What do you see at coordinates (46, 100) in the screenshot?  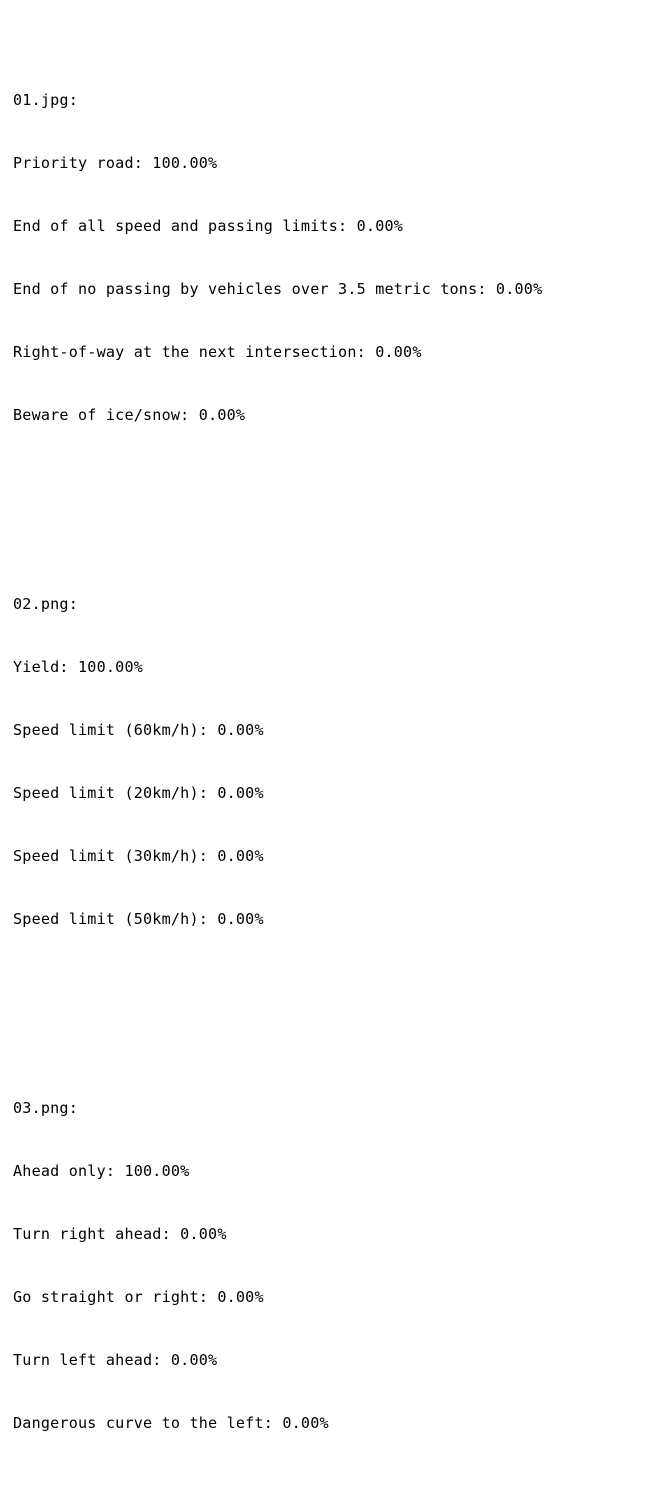 I see `result-filename: 01.jpg:` at bounding box center [46, 100].